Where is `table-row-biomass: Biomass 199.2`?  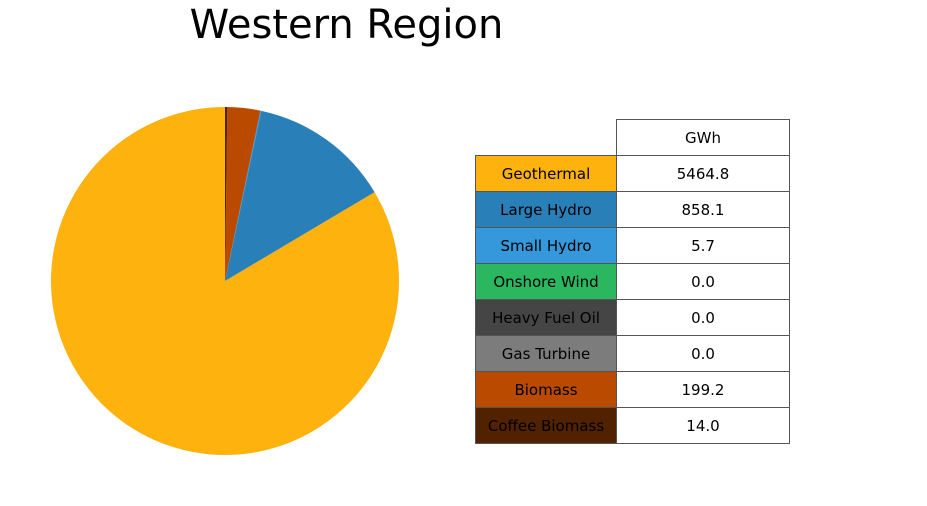
table-row-biomass: Biomass 199.2 is located at coordinates (632, 389).